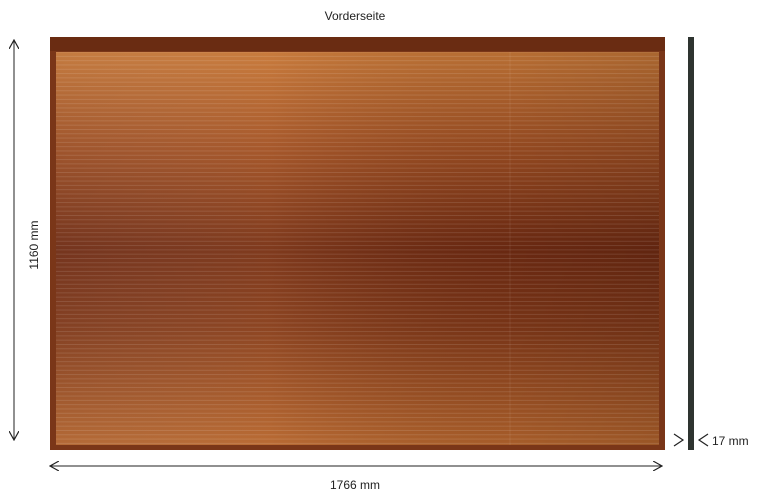 The height and width of the screenshot is (495, 765). Describe the element at coordinates (34, 244) in the screenshot. I see `height-label: 1160 mm` at that location.